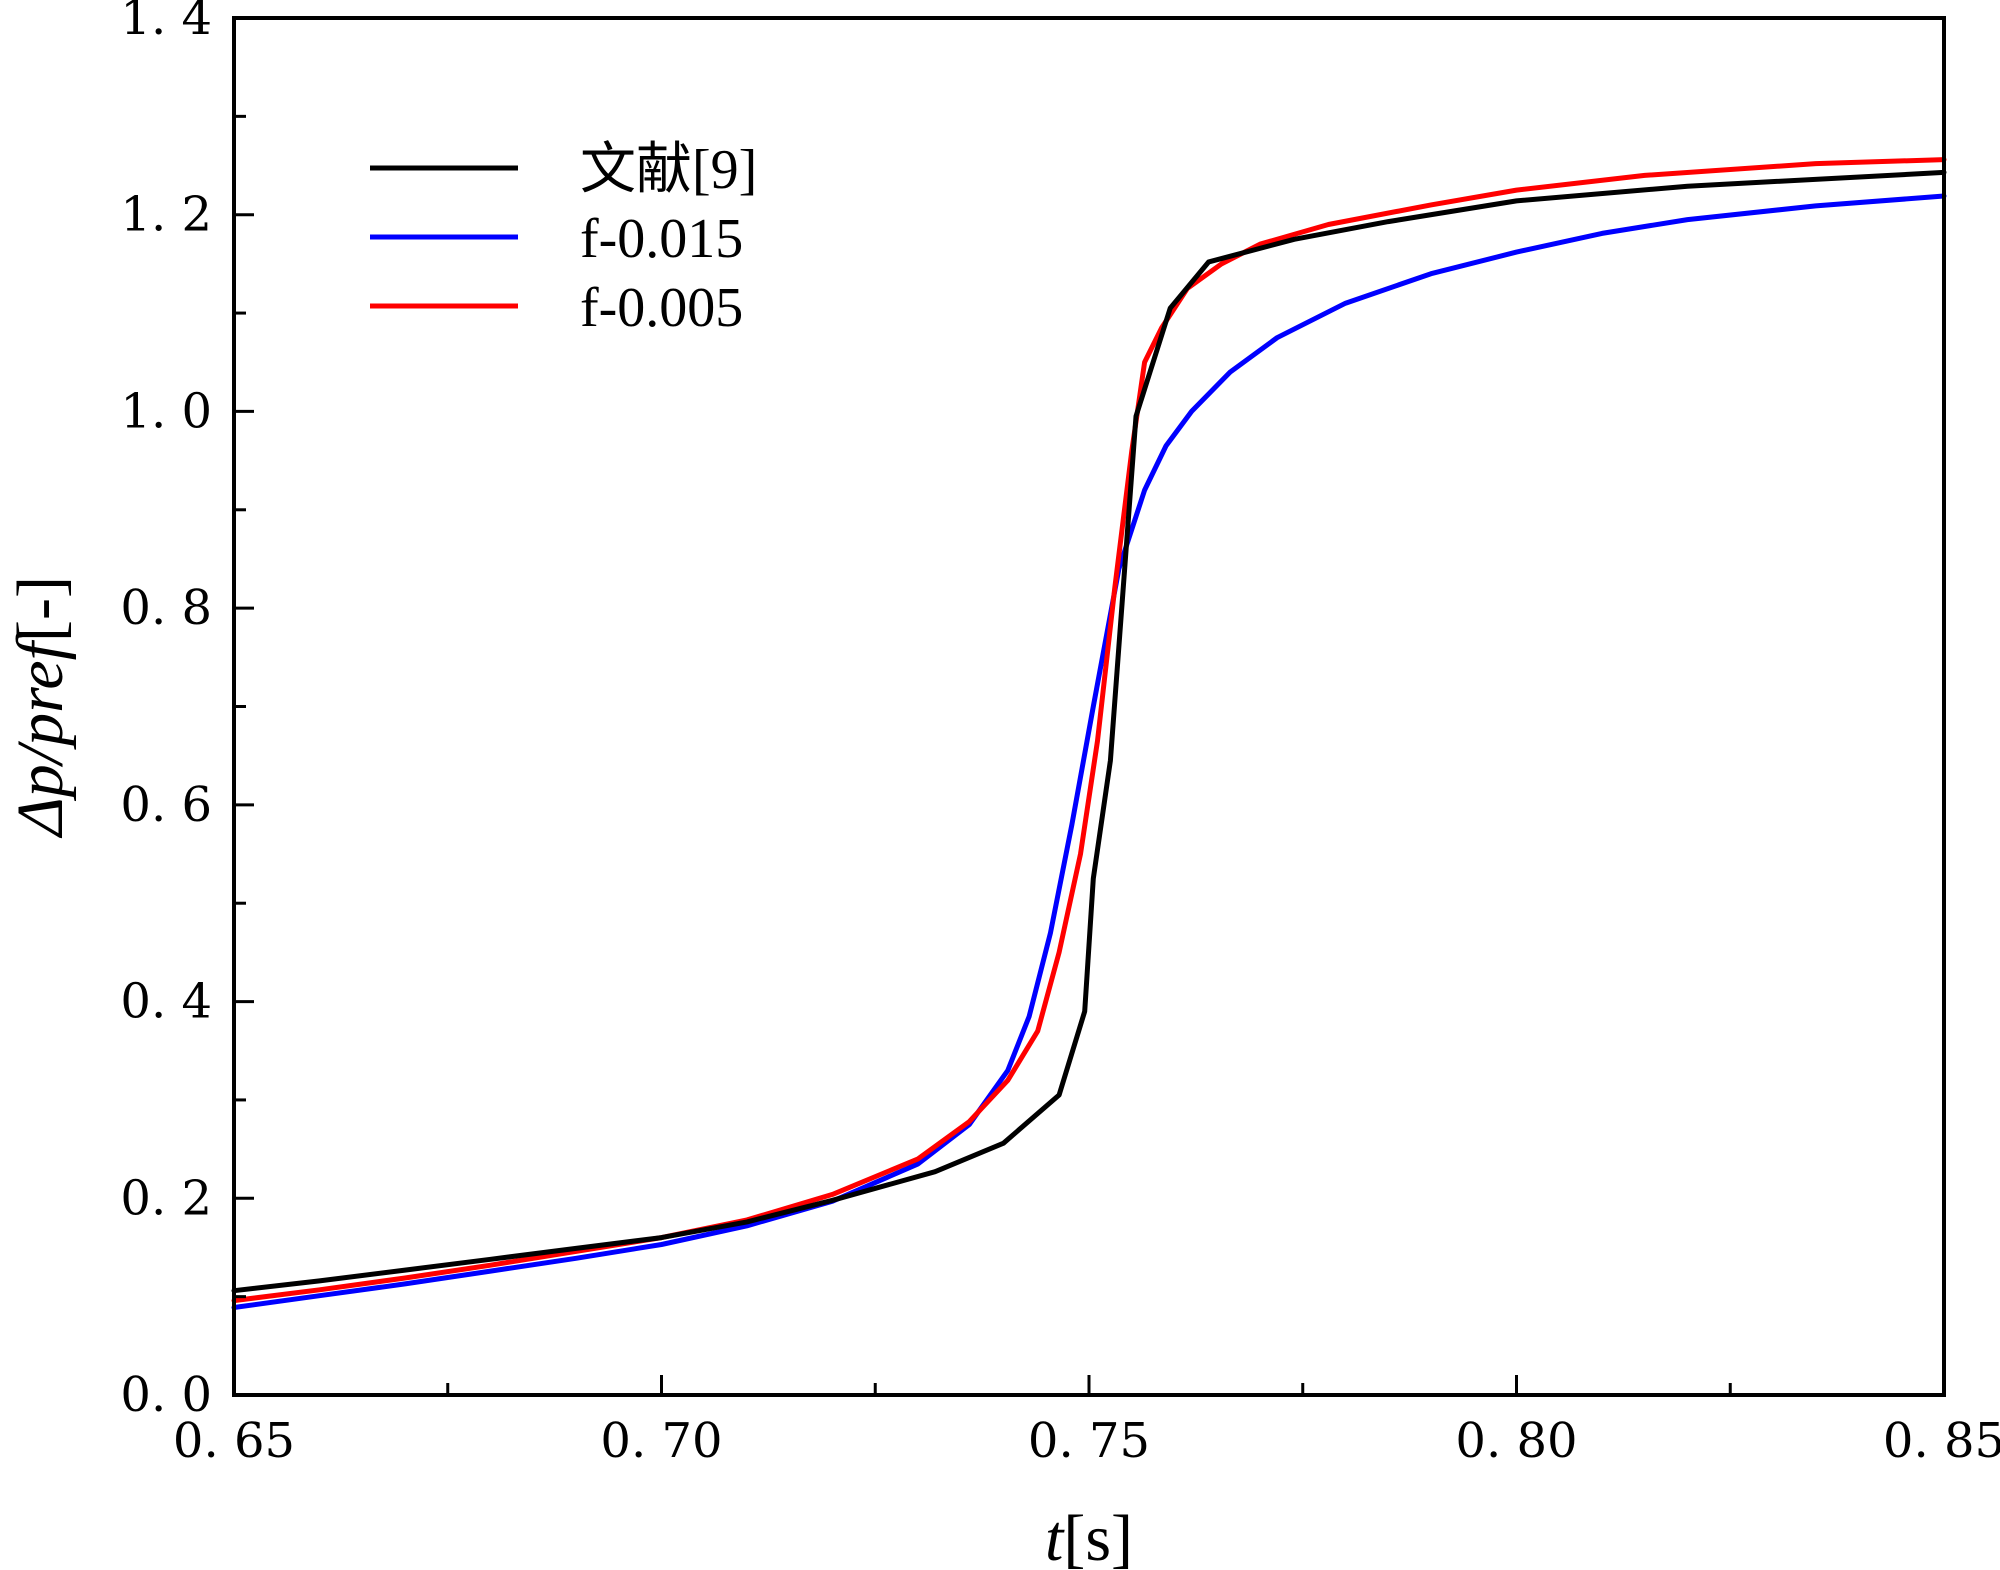  I want to click on x-axis-label-symbol: t, so click(1055, 1536).